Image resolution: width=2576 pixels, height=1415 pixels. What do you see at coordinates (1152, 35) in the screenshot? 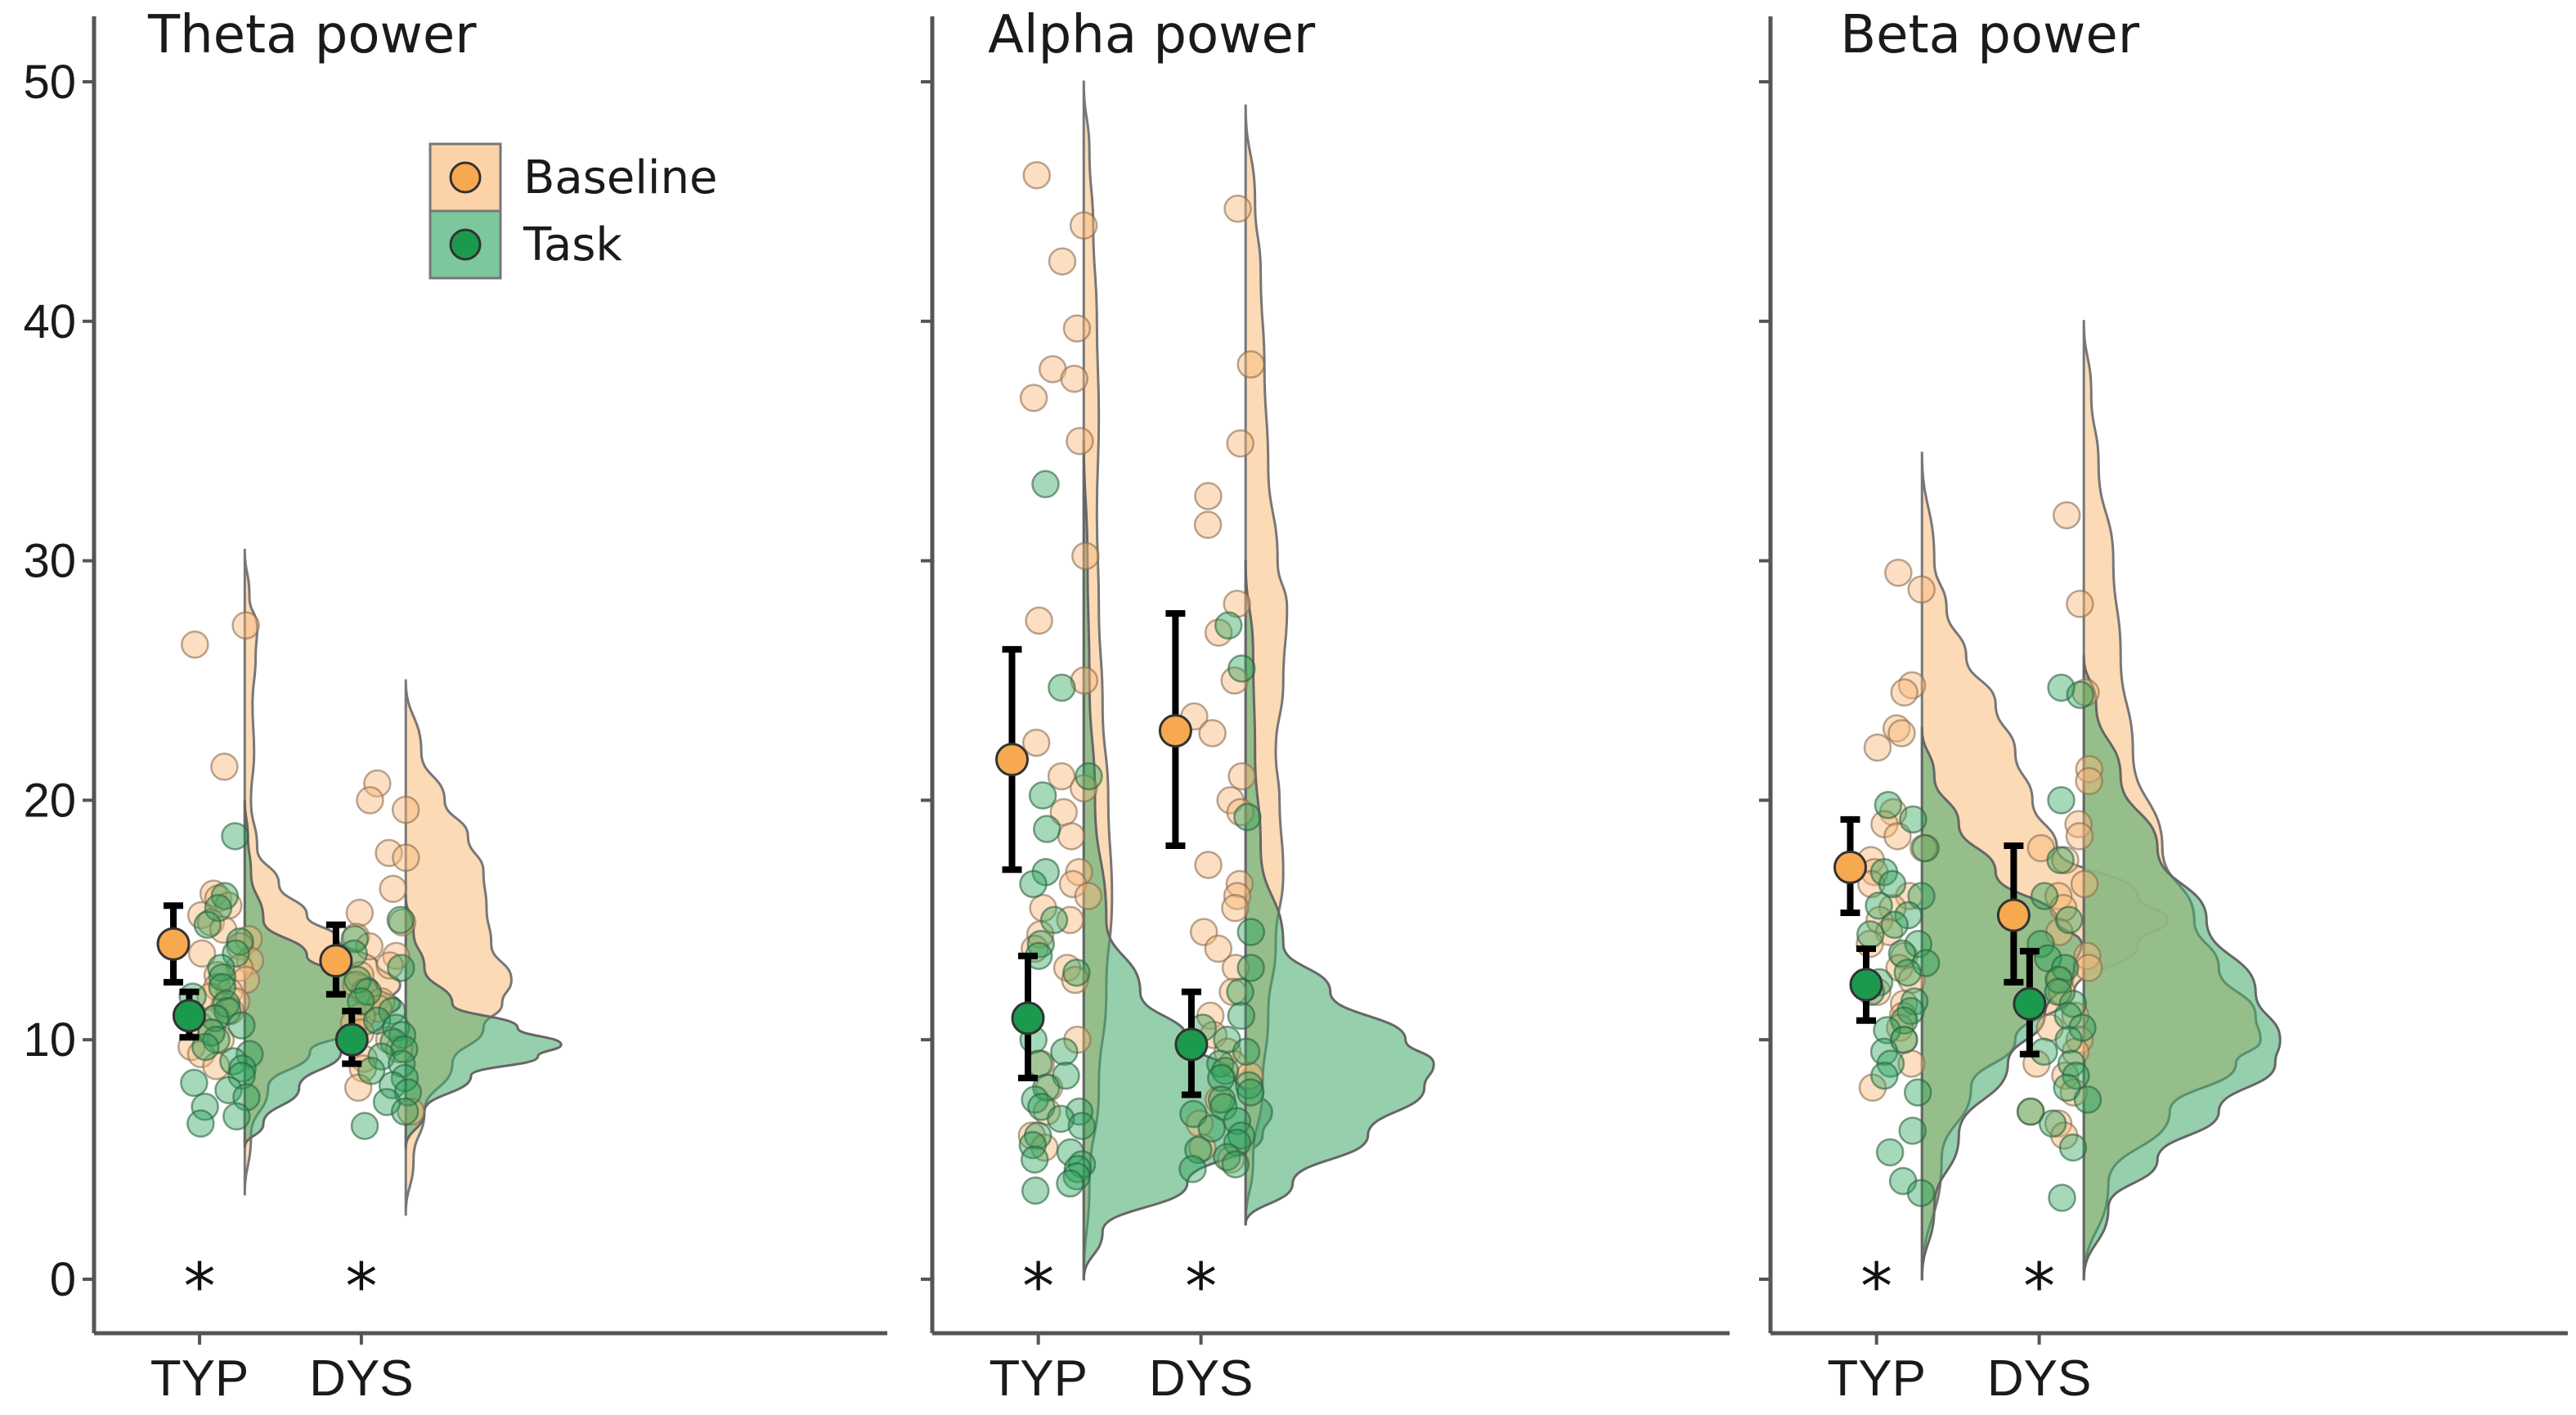
I see `panel-title: Alpha power` at bounding box center [1152, 35].